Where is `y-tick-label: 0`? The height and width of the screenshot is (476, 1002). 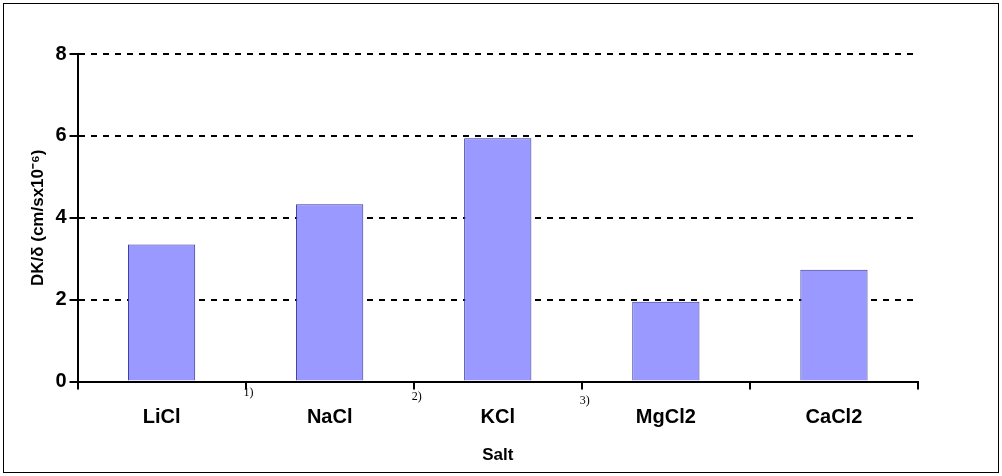 y-tick-label: 0 is located at coordinates (61, 380).